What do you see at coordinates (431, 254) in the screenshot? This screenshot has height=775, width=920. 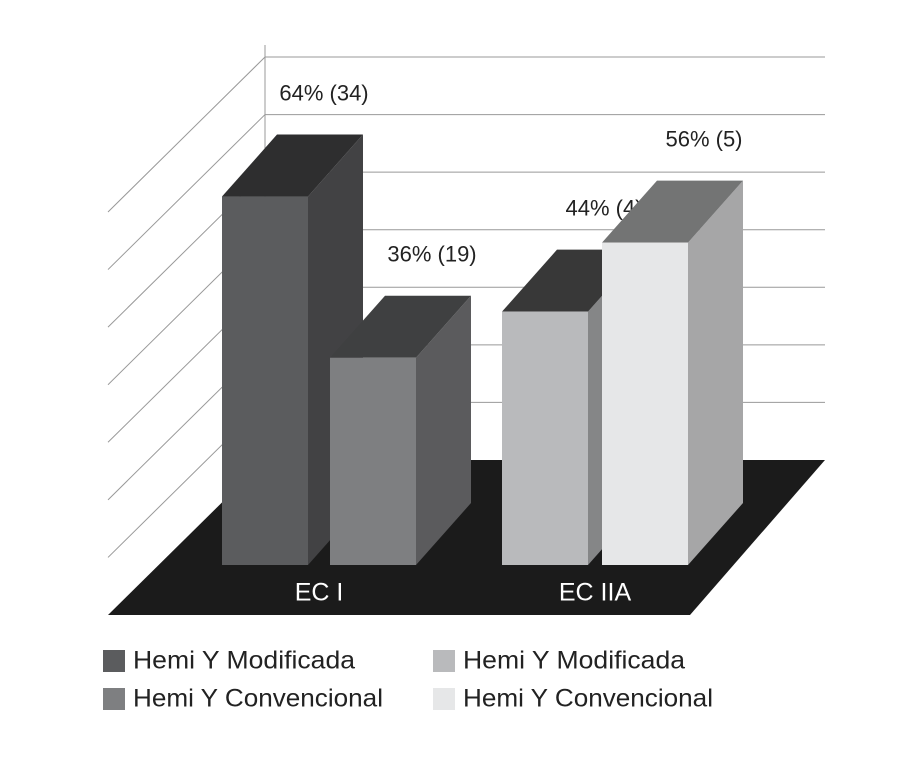 I see `value-label: 36% (19)` at bounding box center [431, 254].